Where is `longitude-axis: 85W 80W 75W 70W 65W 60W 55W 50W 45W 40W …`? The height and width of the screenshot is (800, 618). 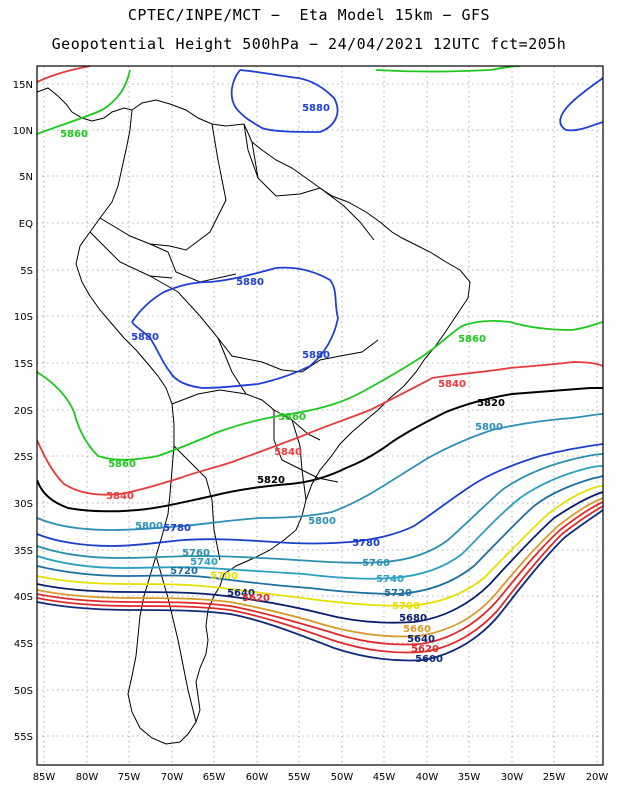 longitude-axis: 85W 80W 75W 70W 65W 60W 55W 50W 45W 40W … is located at coordinates (321, 777).